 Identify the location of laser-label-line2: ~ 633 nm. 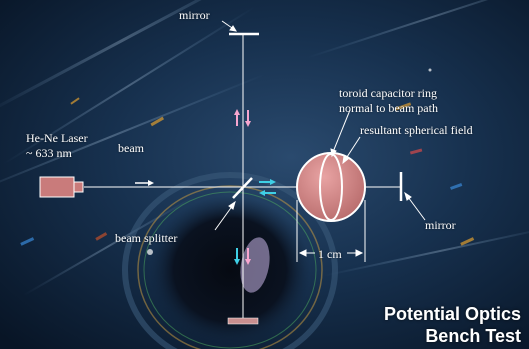
(49, 153).